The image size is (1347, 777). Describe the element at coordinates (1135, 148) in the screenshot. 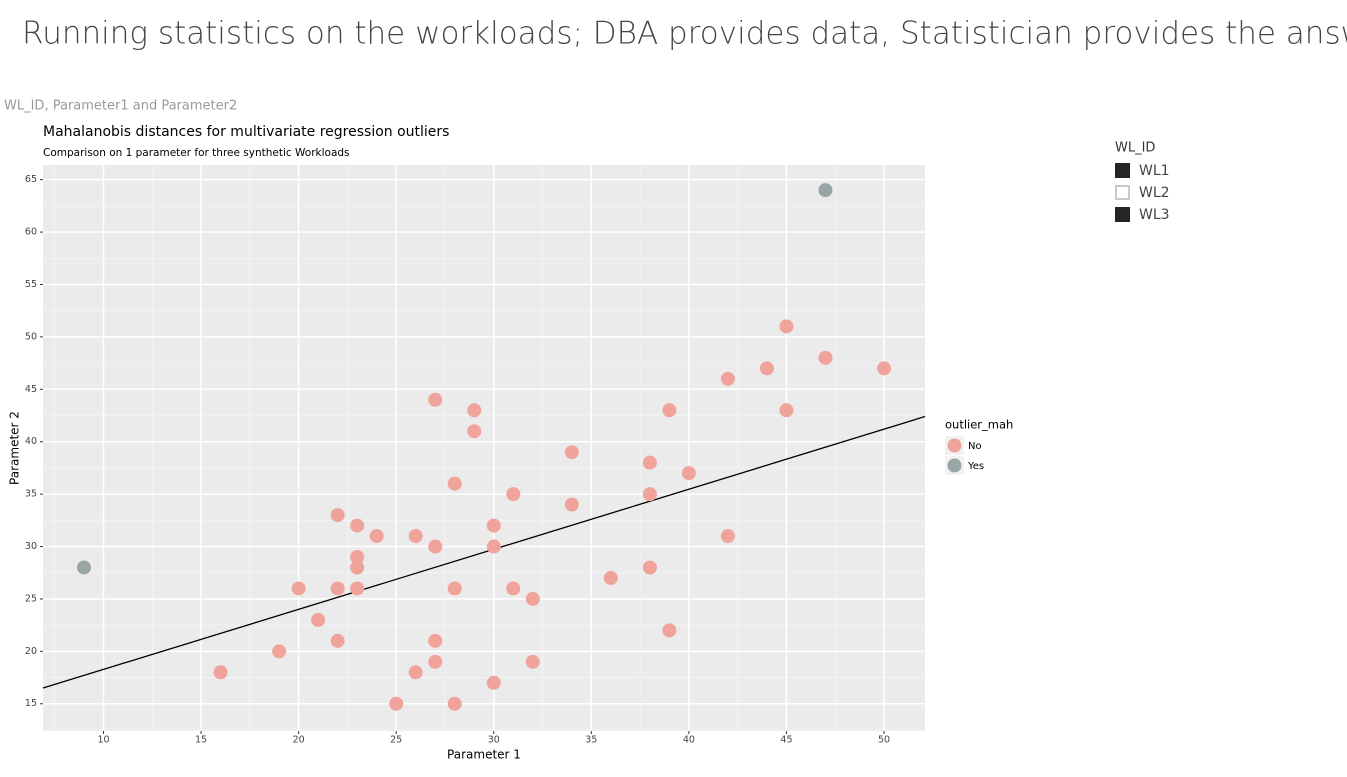

I see `slicer-title: WL_ID` at that location.